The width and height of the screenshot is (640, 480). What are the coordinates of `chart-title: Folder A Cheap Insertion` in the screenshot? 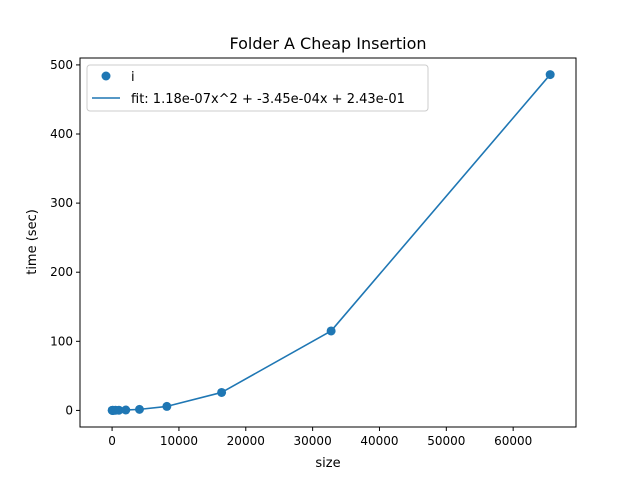 It's located at (327, 43).